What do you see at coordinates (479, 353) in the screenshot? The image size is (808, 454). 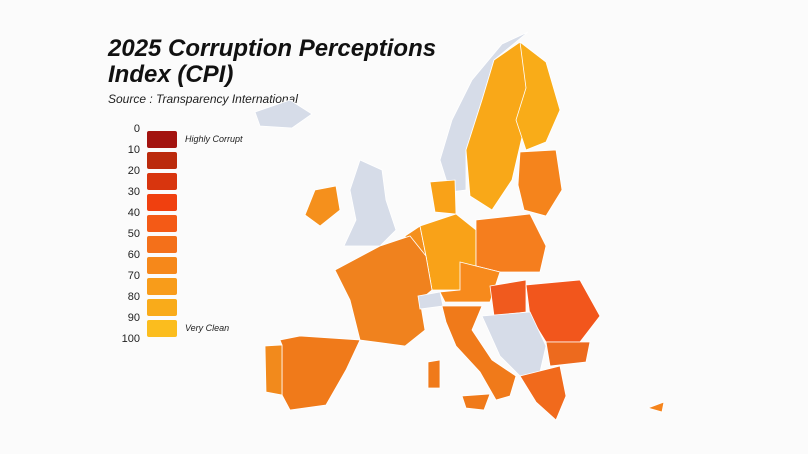 I see `italy` at bounding box center [479, 353].